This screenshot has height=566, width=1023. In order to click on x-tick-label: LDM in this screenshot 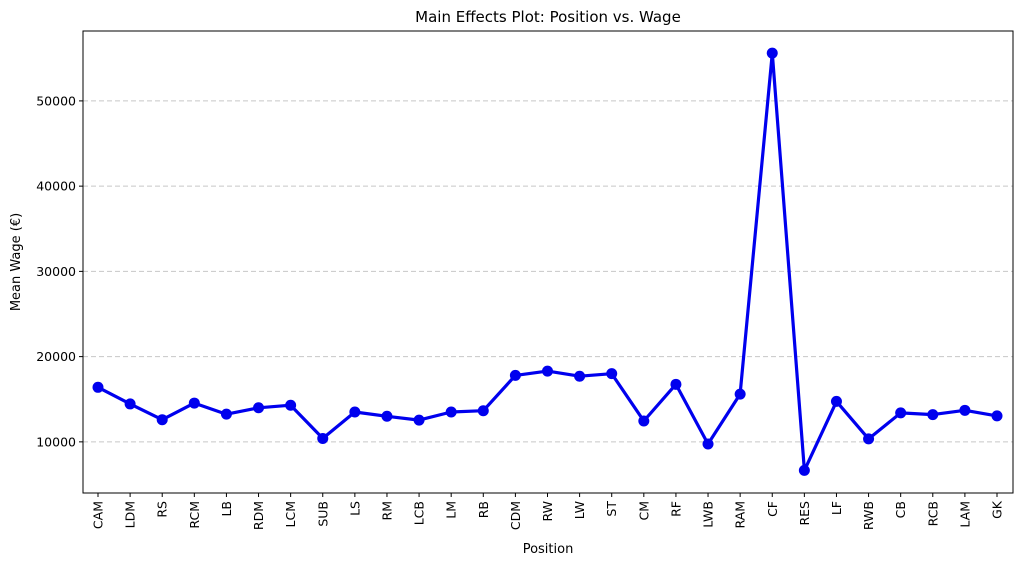, I will do `click(130, 514)`.